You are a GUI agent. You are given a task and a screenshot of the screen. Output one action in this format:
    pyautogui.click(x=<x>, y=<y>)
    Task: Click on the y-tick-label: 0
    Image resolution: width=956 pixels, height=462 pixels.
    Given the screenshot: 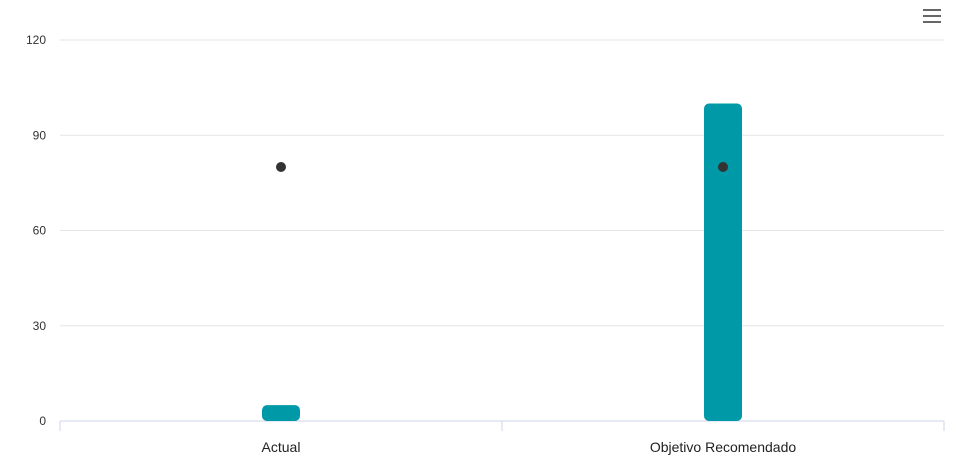 What is the action you would take?
    pyautogui.click(x=42, y=421)
    